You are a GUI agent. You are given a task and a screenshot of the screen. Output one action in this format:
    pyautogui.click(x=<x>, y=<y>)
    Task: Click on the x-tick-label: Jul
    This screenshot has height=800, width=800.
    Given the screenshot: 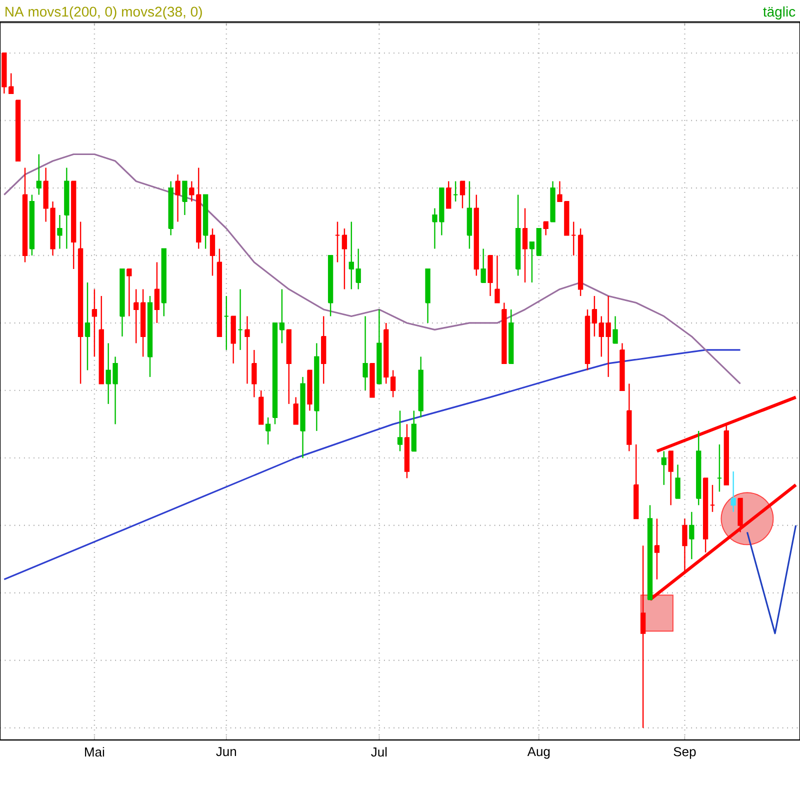 What is the action you would take?
    pyautogui.click(x=379, y=752)
    